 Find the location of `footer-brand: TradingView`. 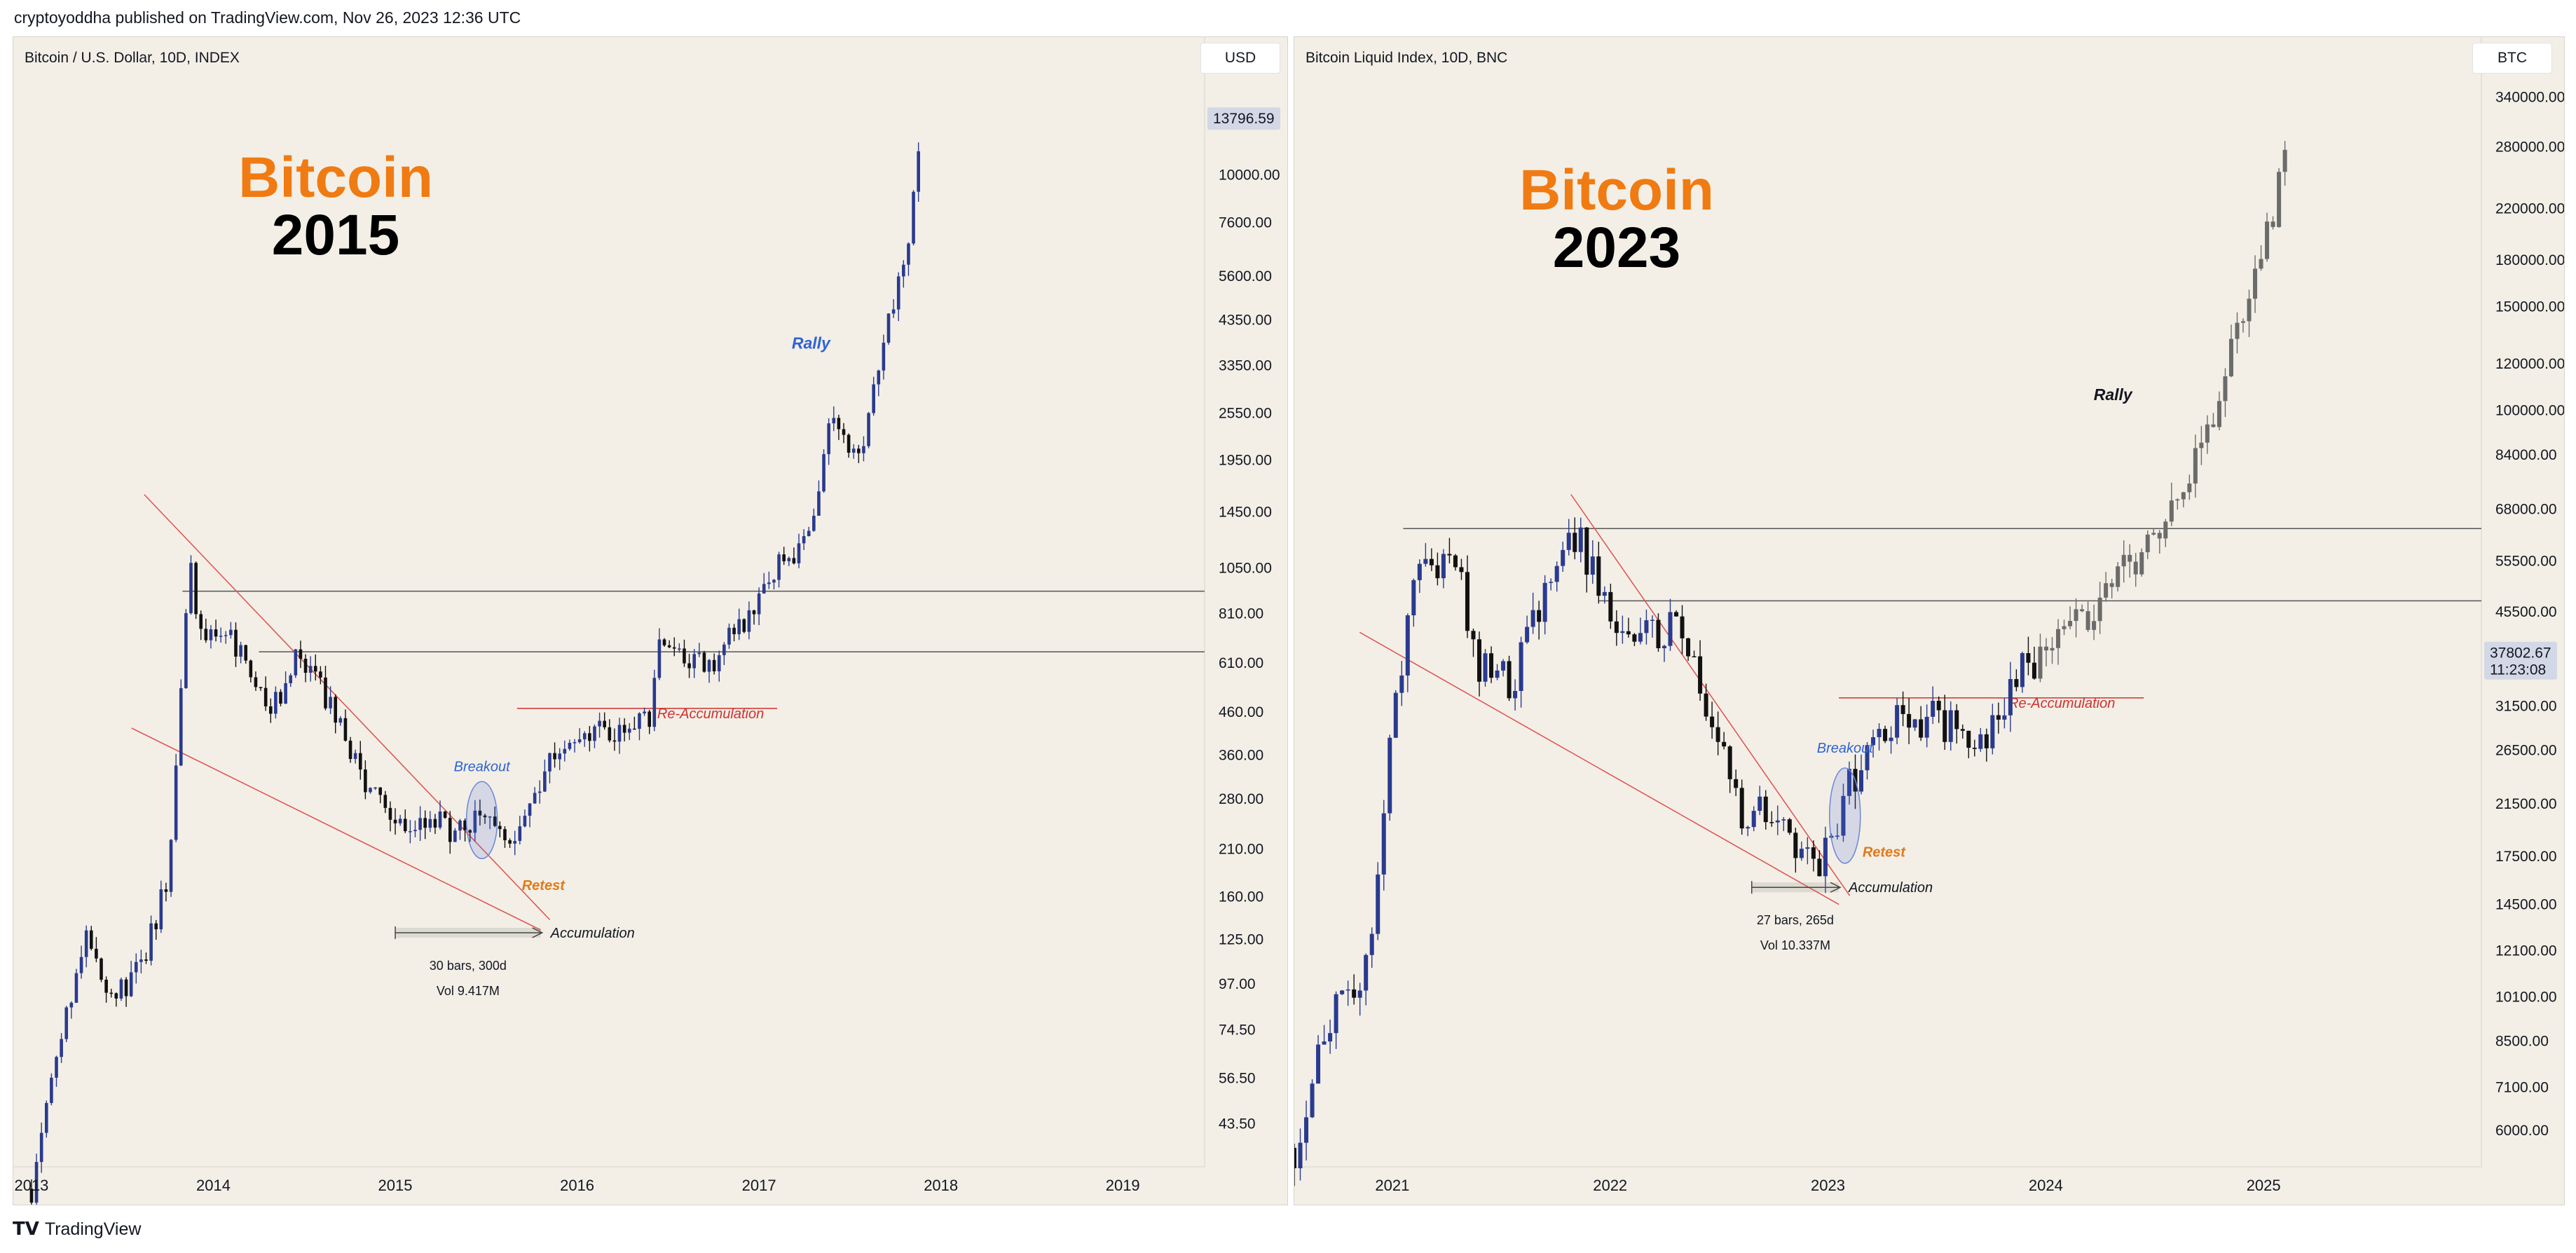

footer-brand: TradingView is located at coordinates (93, 1229).